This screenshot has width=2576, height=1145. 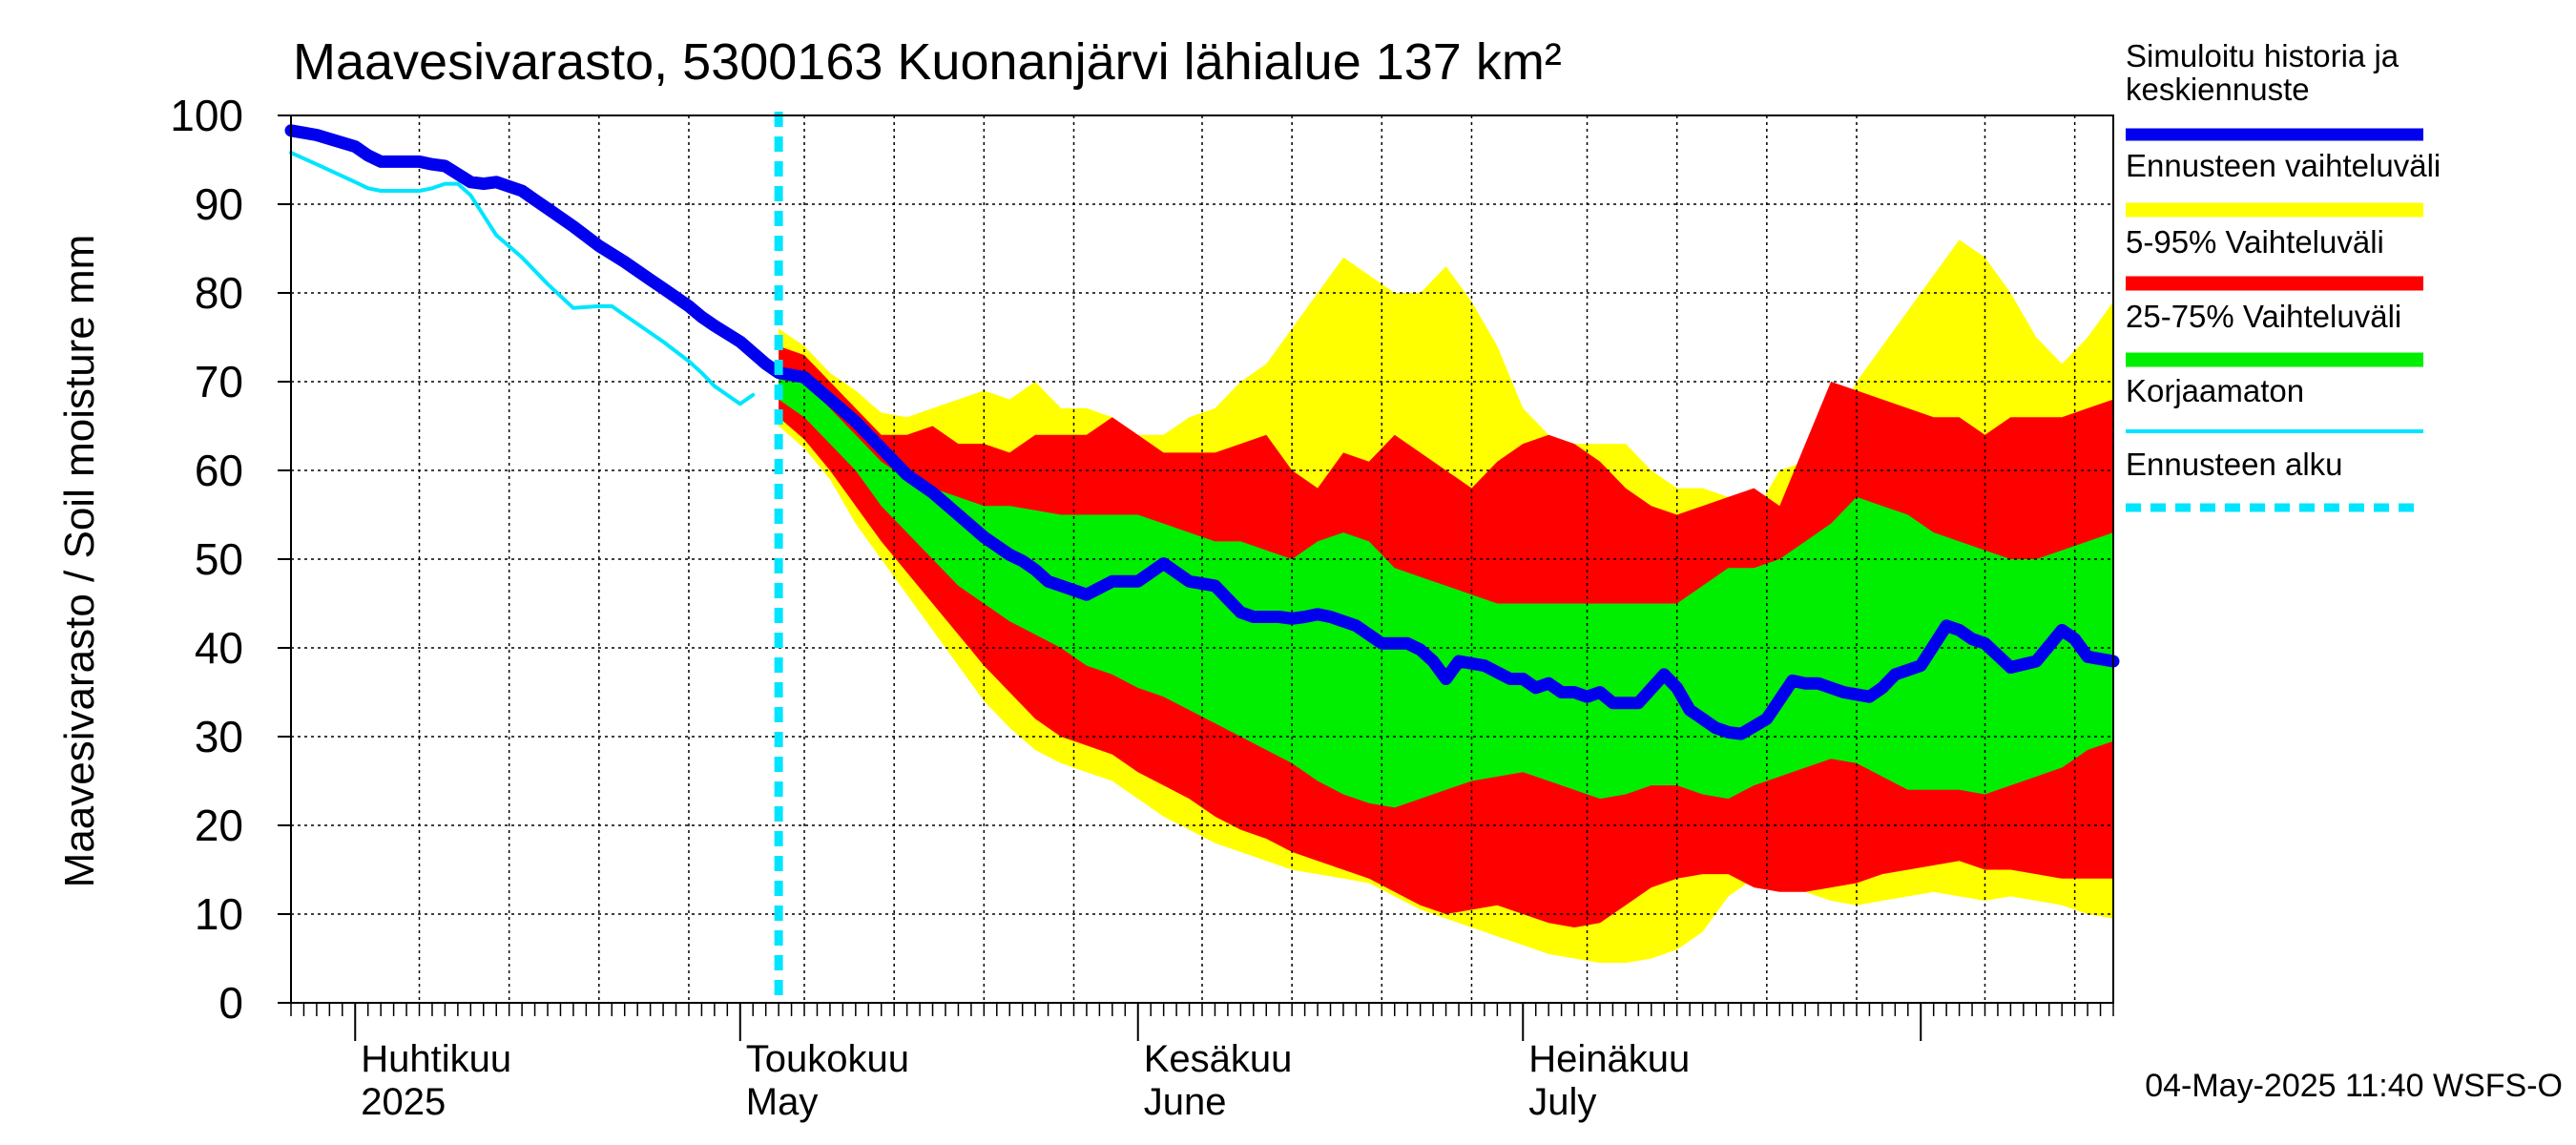 I want to click on x-month-label: Huhtikuu, so click(x=436, y=1059).